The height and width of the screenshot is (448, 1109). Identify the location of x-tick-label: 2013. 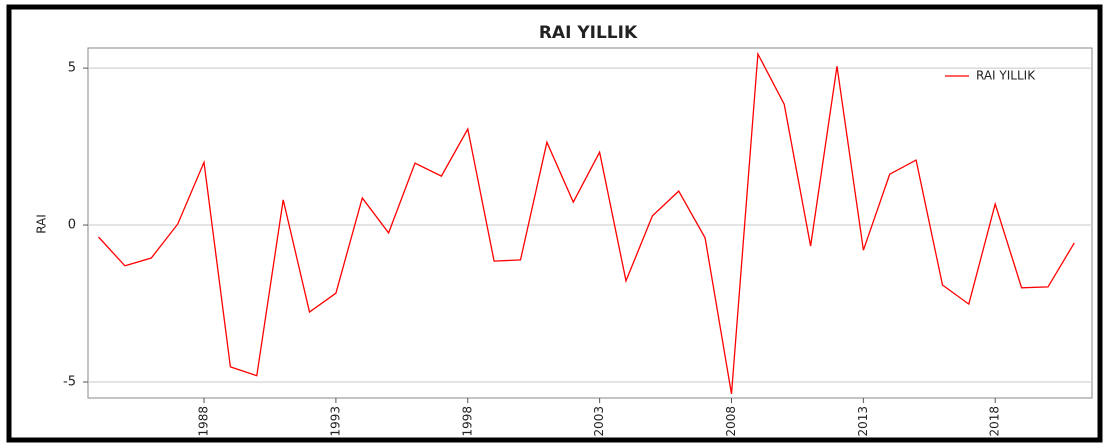
(863, 421).